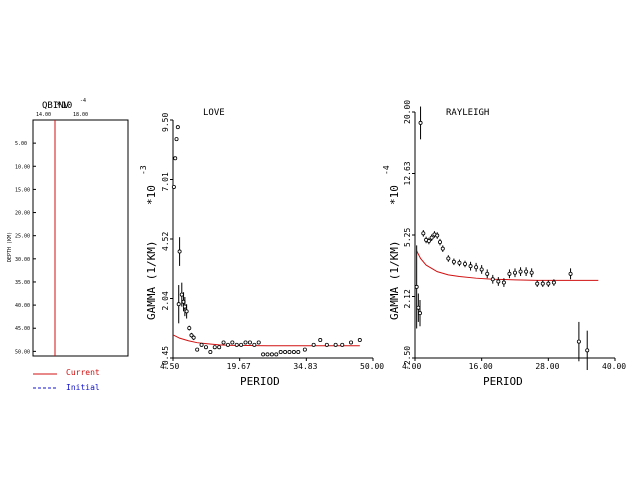 The image size is (640, 484). I want to click on rayleigh-ytick-label: 5.25, so click(407, 237).